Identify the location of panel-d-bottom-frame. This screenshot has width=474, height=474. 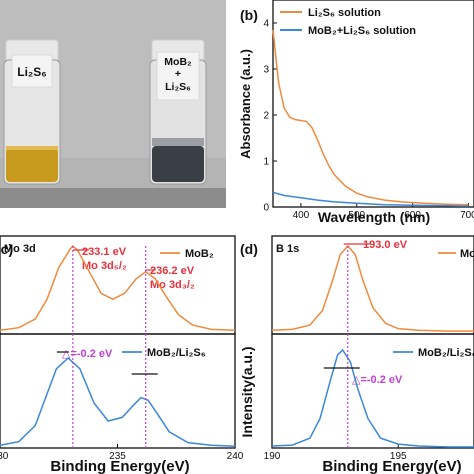
(372, 391).